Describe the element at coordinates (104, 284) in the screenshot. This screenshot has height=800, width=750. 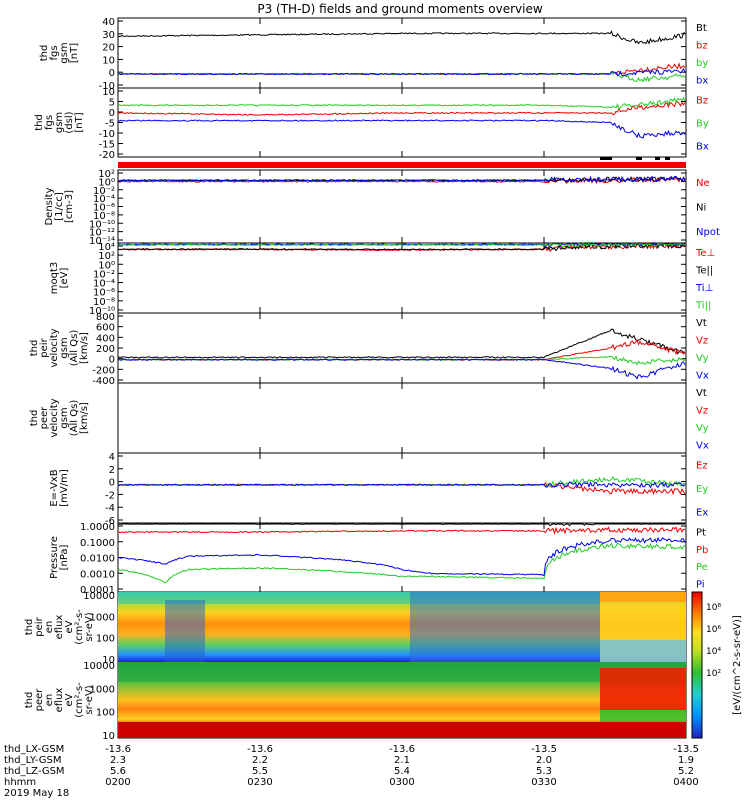
I see `ytick-label: 10⁻⁴` at that location.